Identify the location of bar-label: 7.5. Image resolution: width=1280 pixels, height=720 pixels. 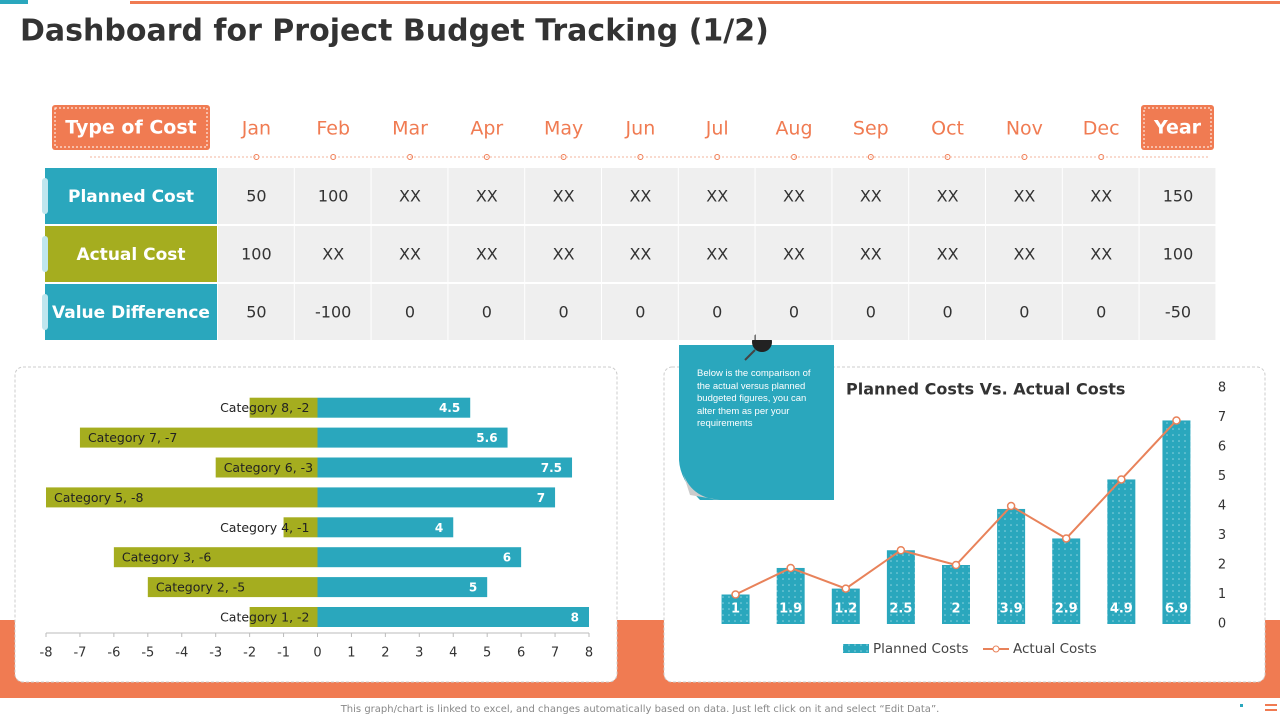
(551, 468).